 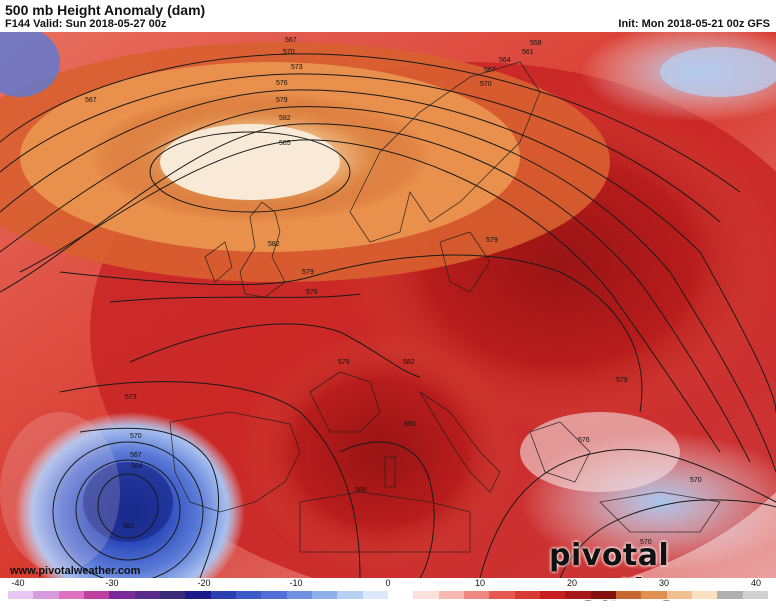 What do you see at coordinates (105, 10) in the screenshot?
I see `map-title: 500 mb Height Anomaly (dam)` at bounding box center [105, 10].